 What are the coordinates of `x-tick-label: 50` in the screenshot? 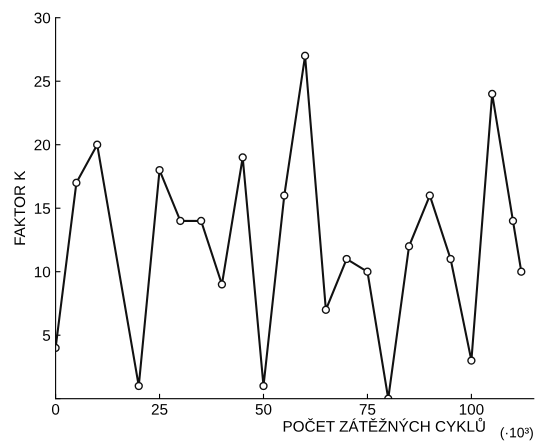 It's located at (264, 409).